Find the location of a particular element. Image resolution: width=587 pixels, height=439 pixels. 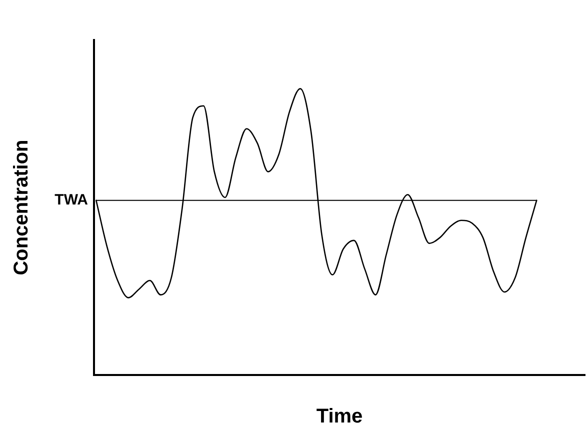

y-axis-title: Concentration is located at coordinates (21, 208).